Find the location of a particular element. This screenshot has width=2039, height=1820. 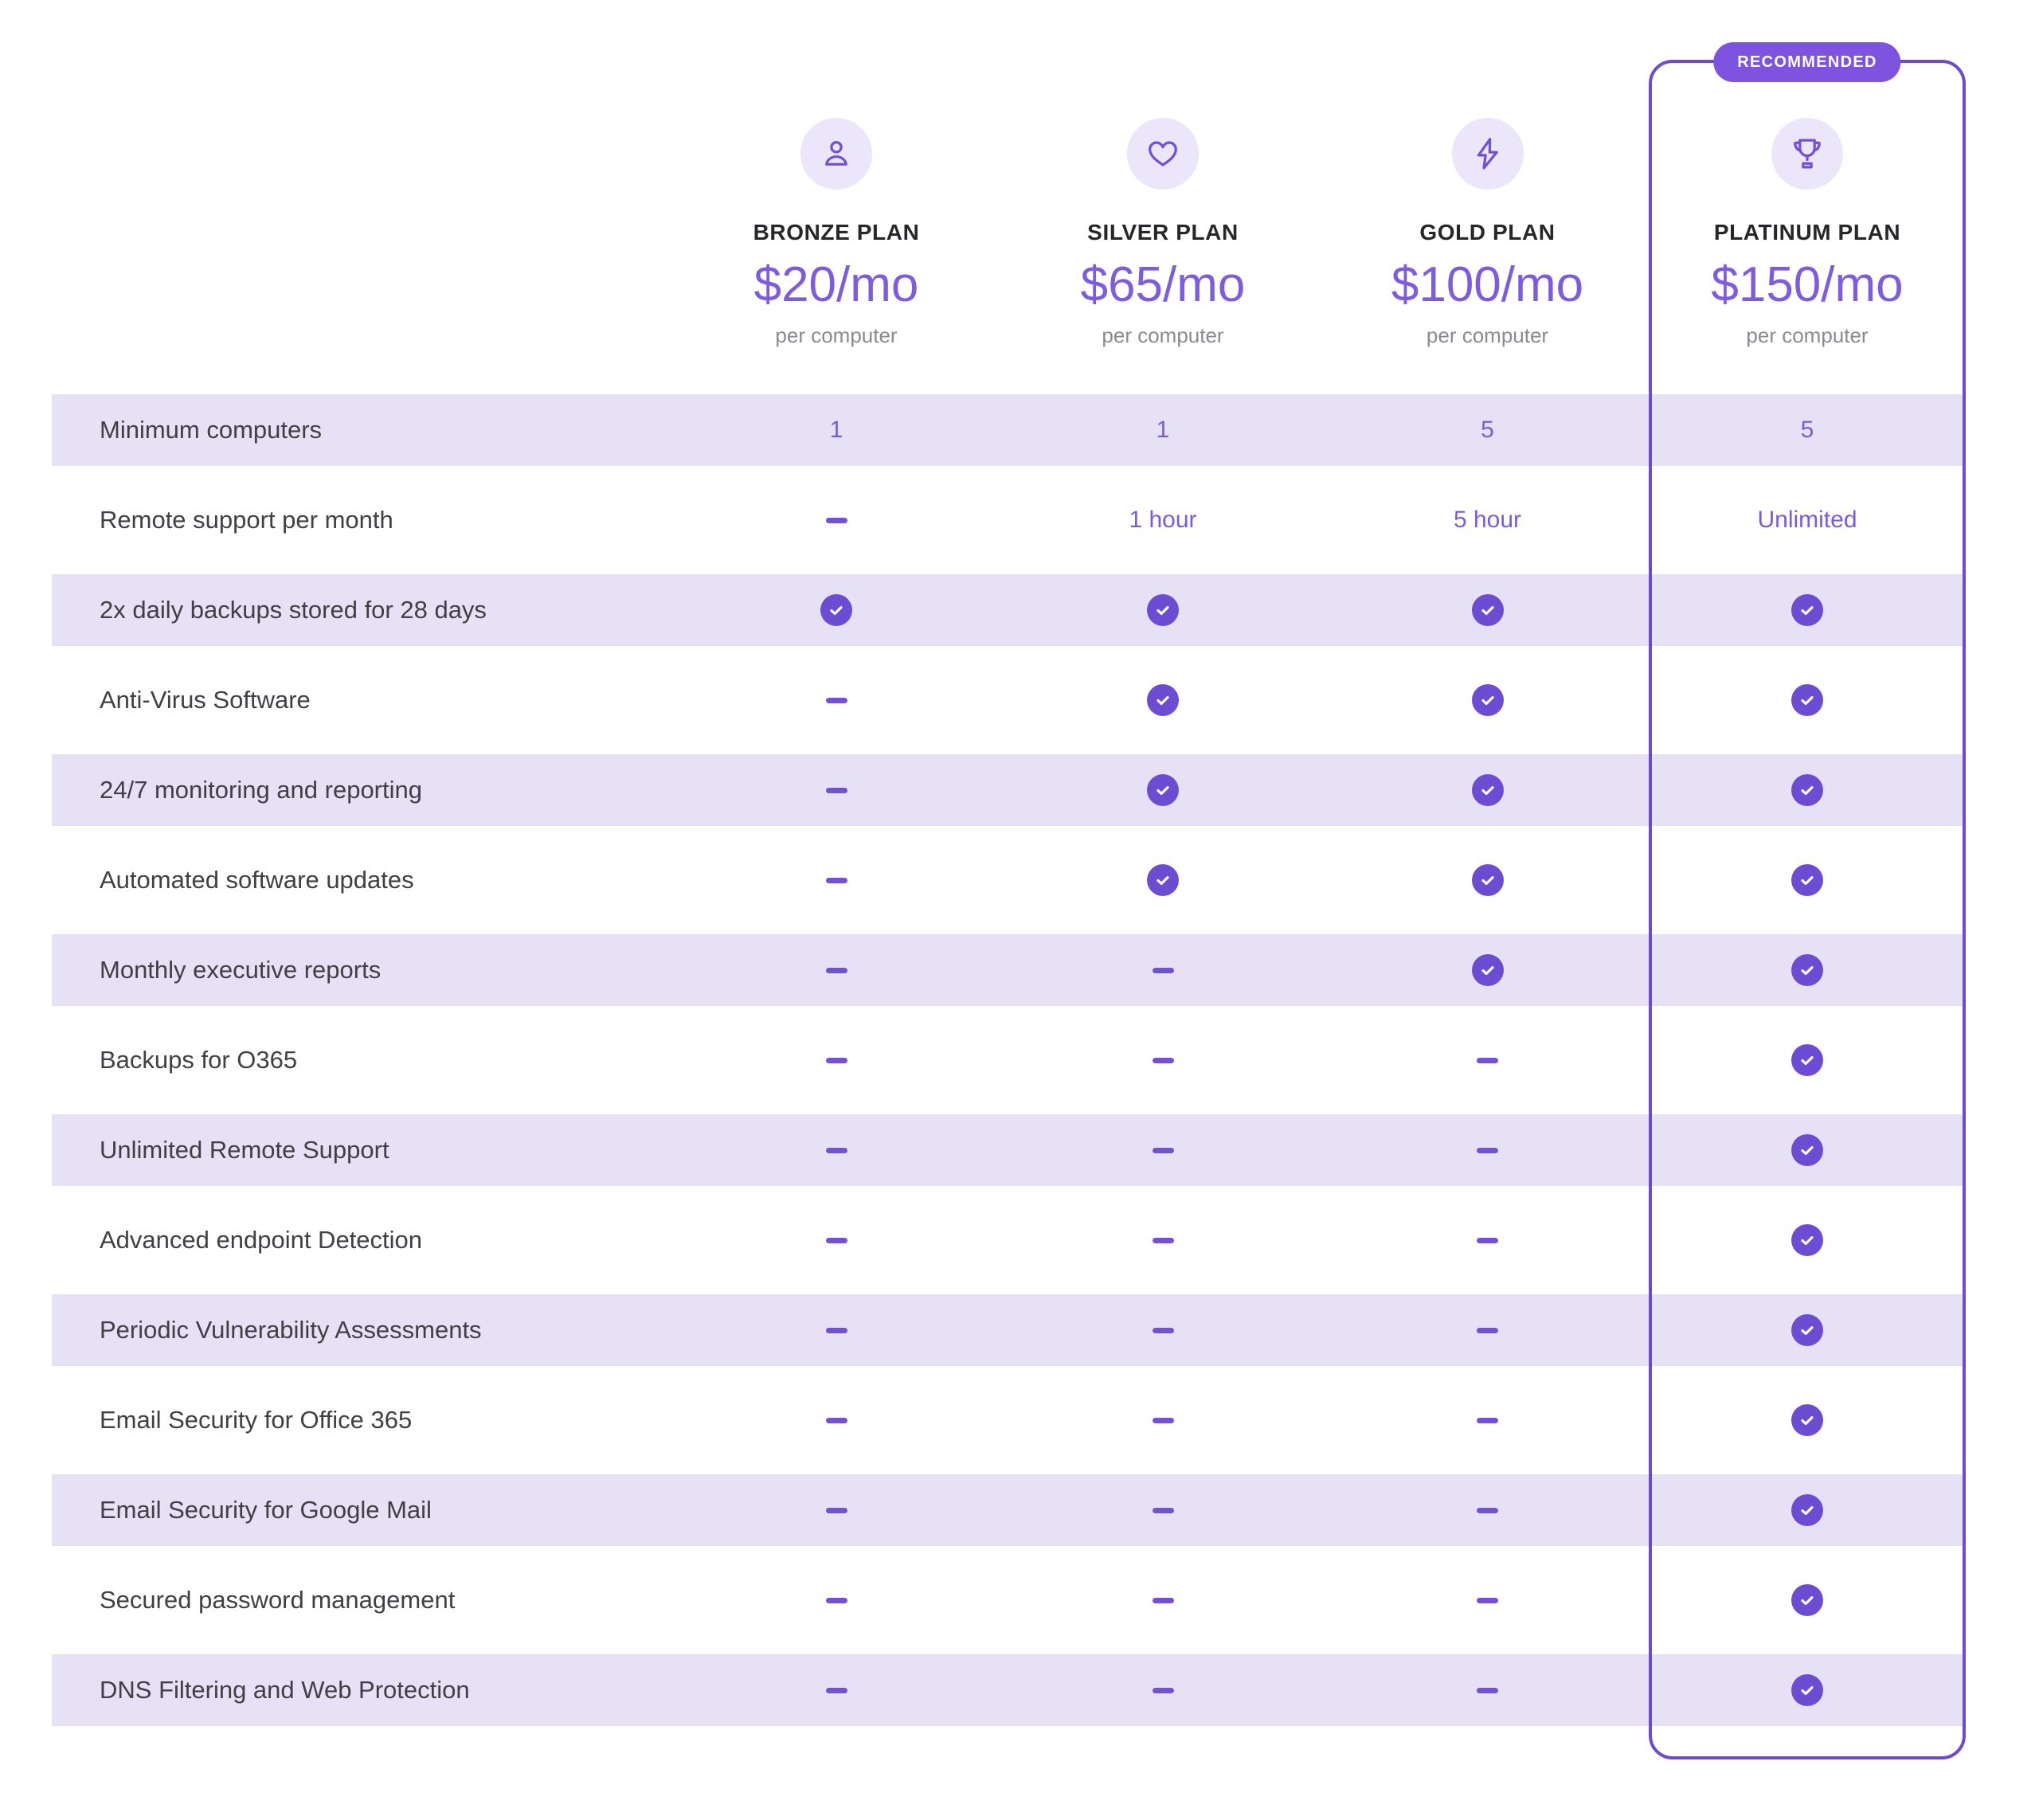

feature-row: 24/7 monitoring and reporting is located at coordinates (1009, 790).